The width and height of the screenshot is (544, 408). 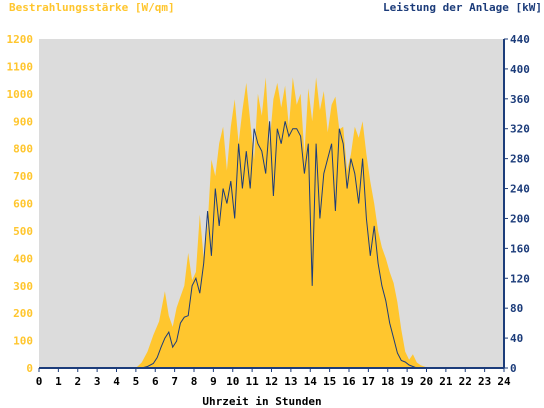 What do you see at coordinates (290, 381) in the screenshot?
I see `x-tick-label: 13` at bounding box center [290, 381].